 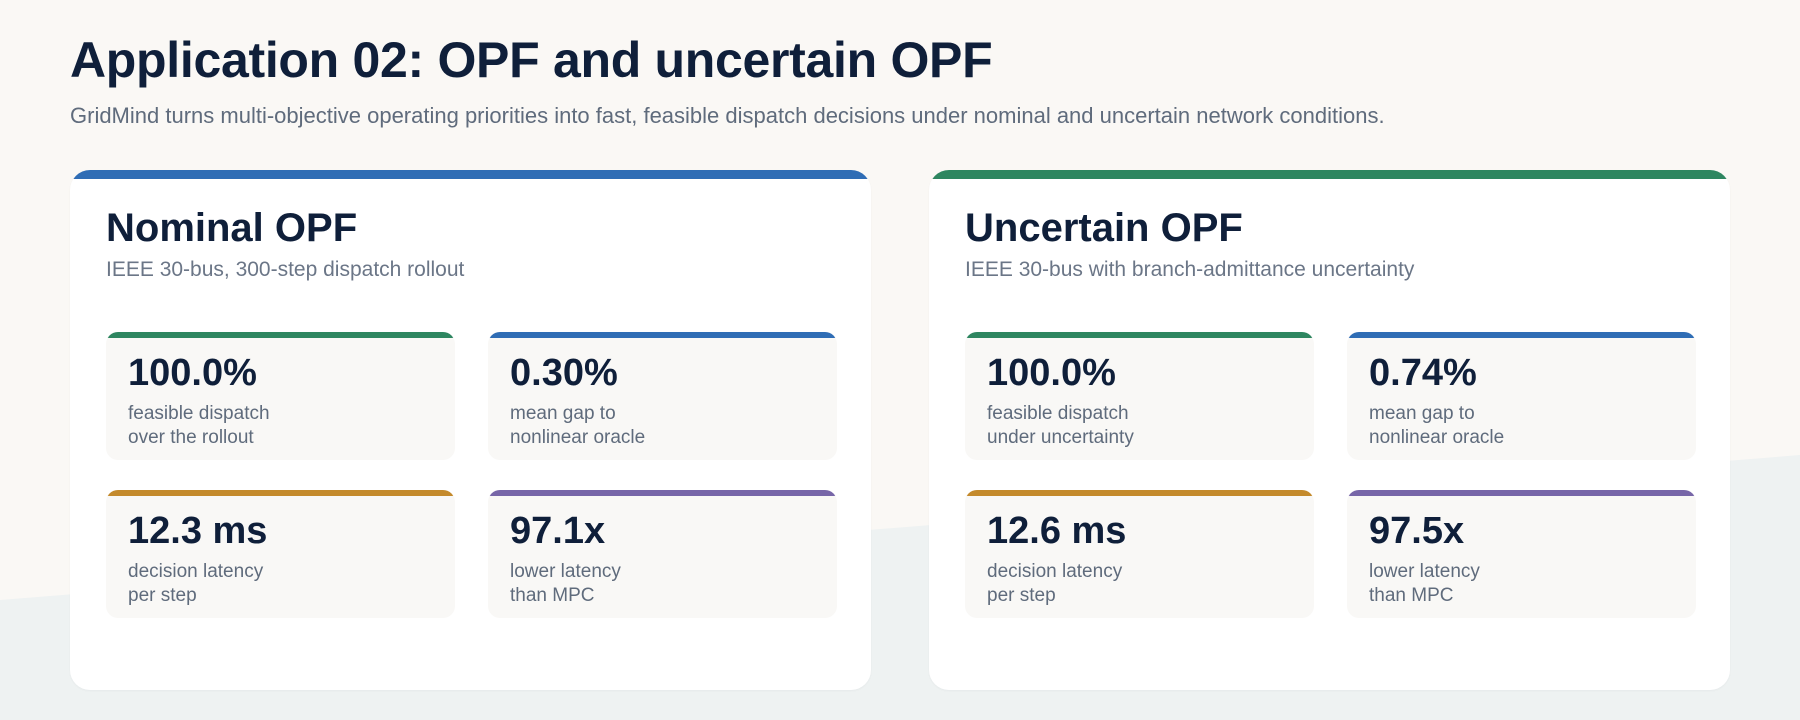 What do you see at coordinates (662, 554) in the screenshot?
I see `stat-card-speedup: 97.1x lower latency than MPC` at bounding box center [662, 554].